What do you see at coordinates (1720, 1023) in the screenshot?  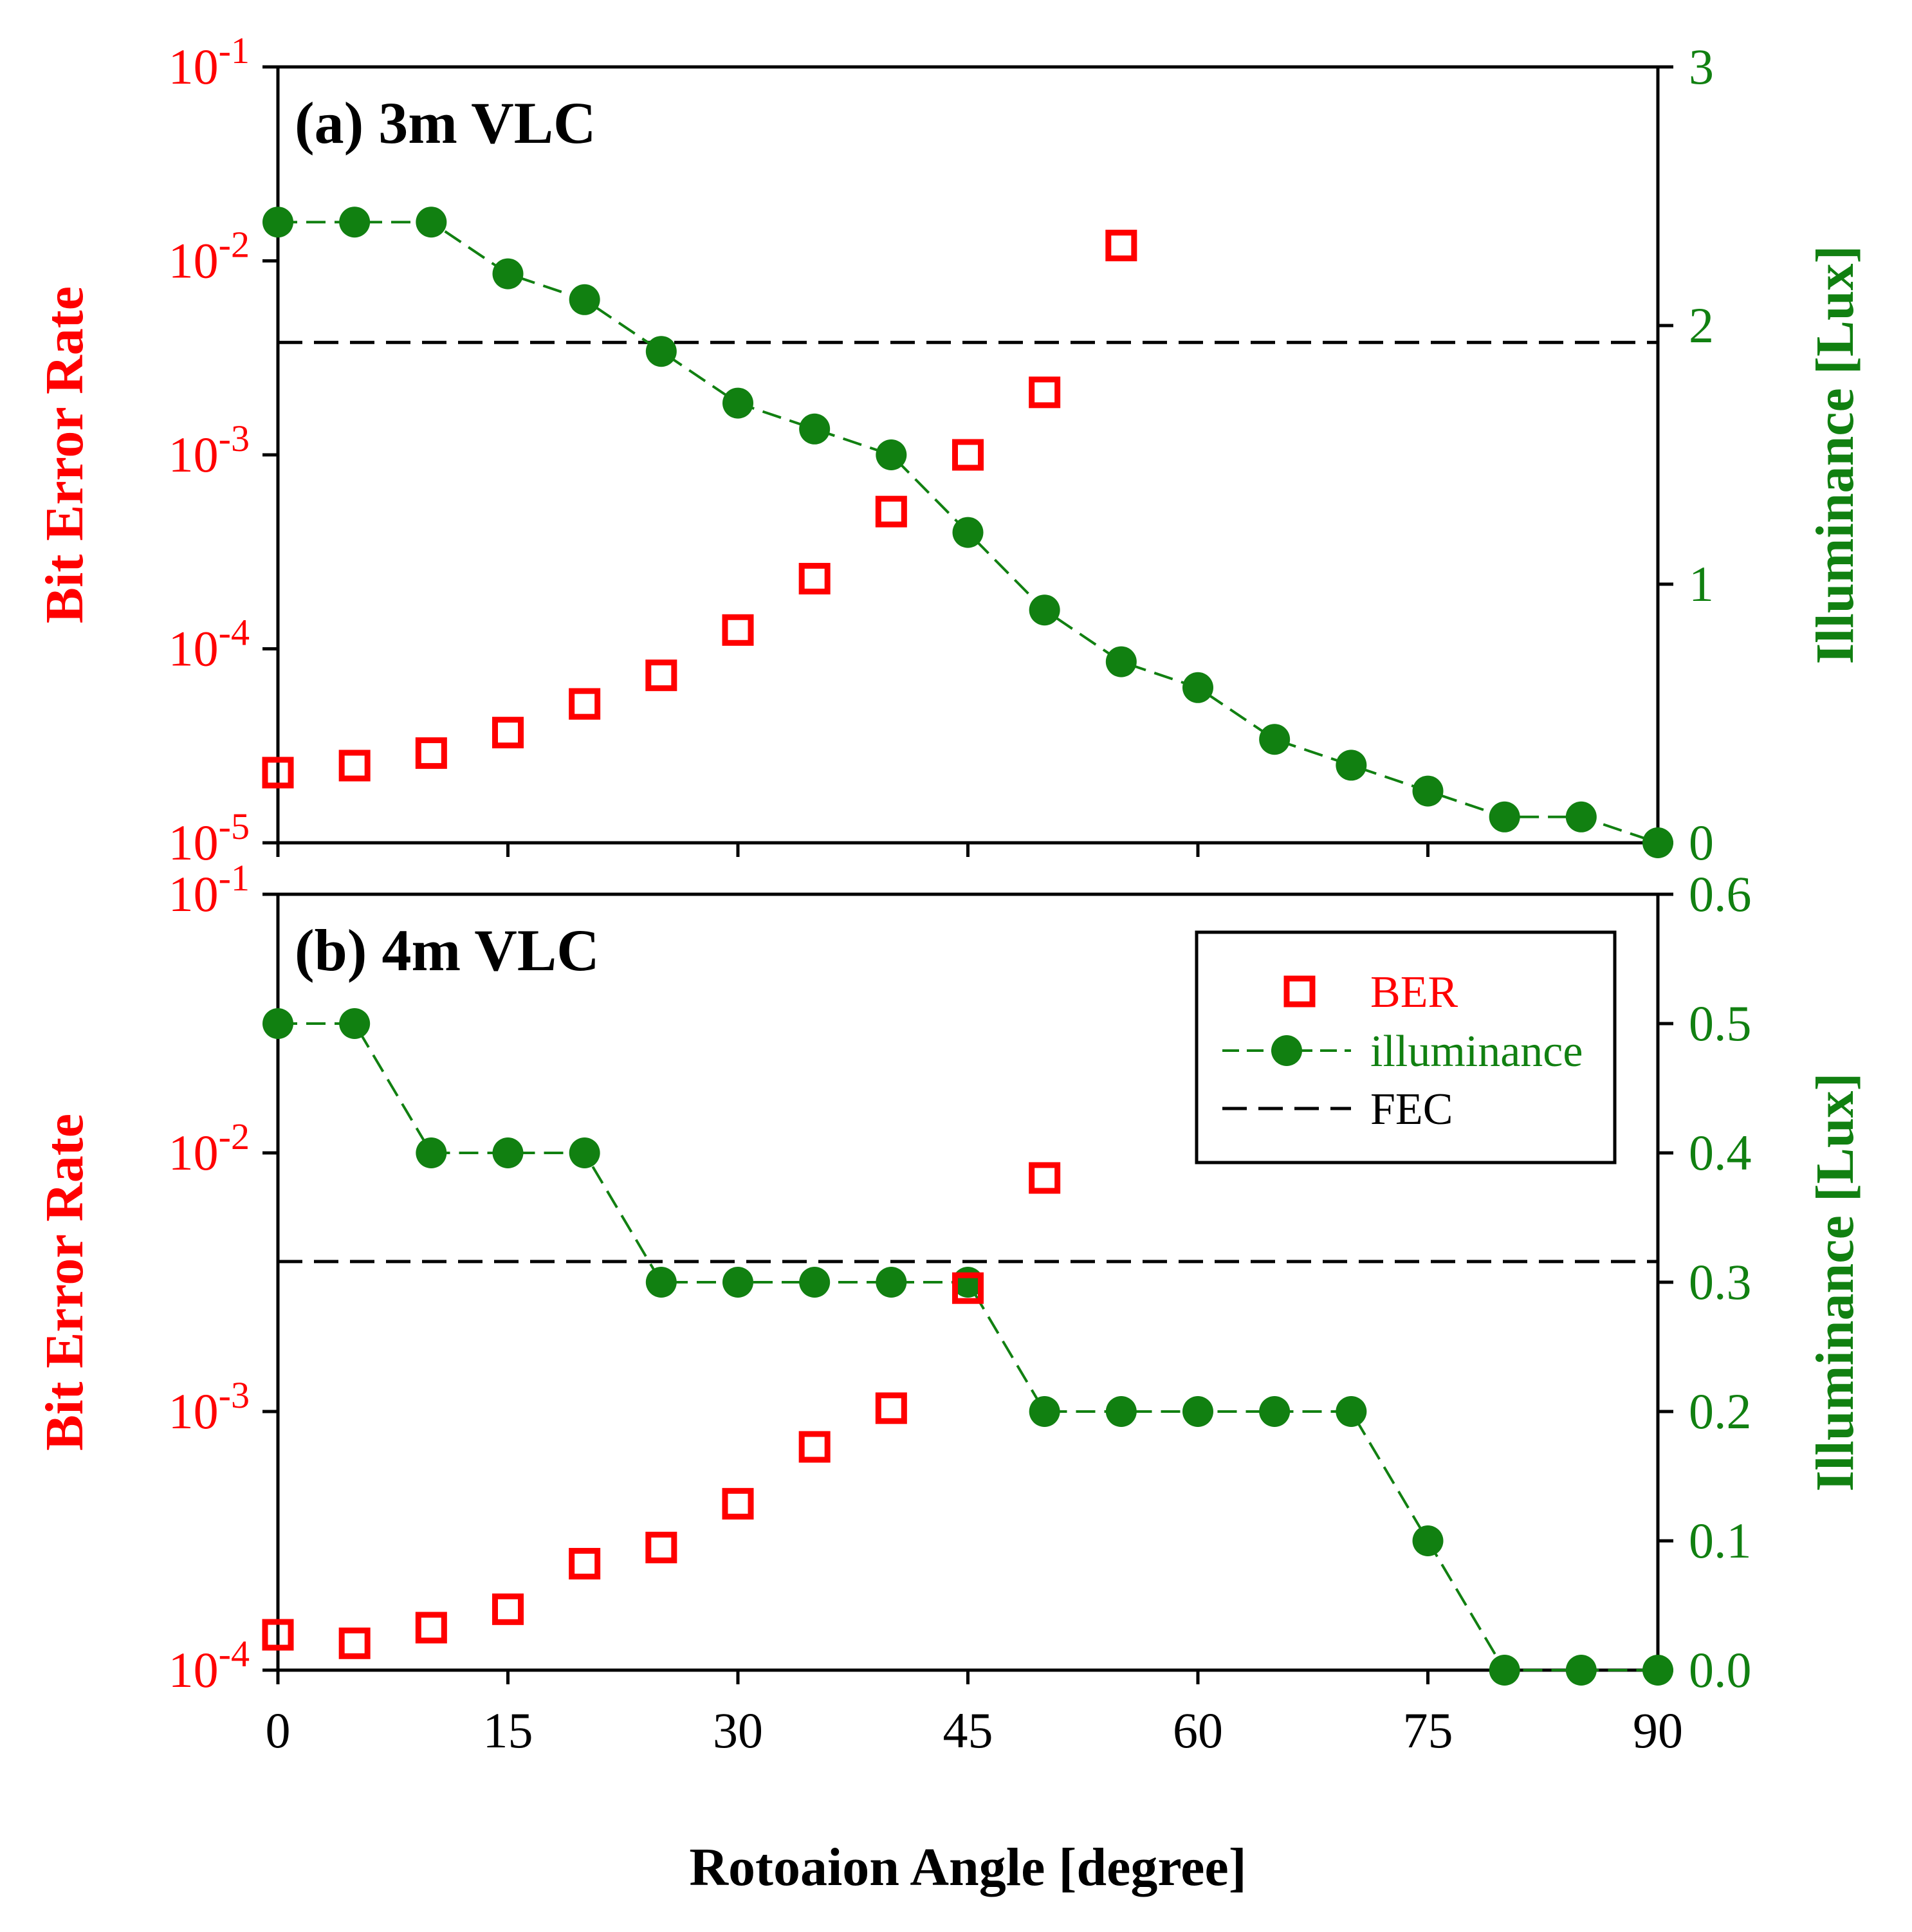 I see `right-tick-label: 0.5` at bounding box center [1720, 1023].